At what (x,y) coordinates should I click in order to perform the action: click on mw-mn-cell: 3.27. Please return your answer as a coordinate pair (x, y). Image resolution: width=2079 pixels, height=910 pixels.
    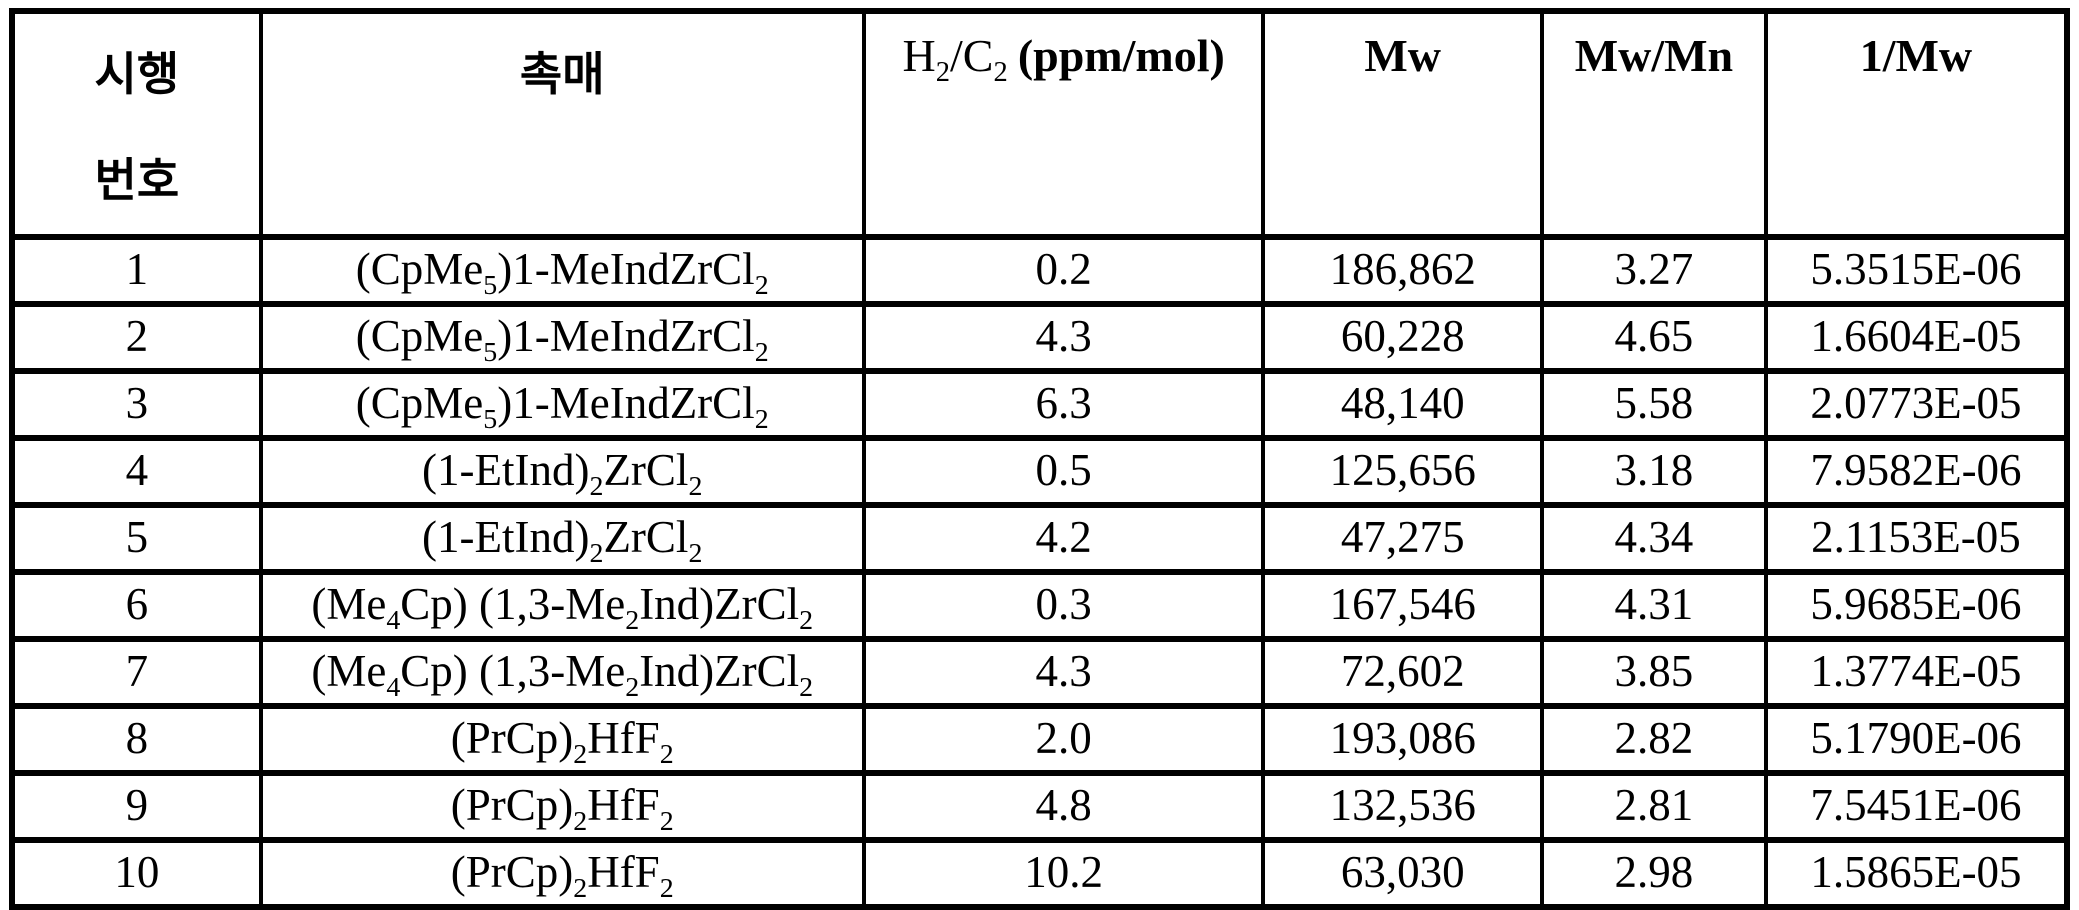
    Looking at the image, I should click on (1653, 270).